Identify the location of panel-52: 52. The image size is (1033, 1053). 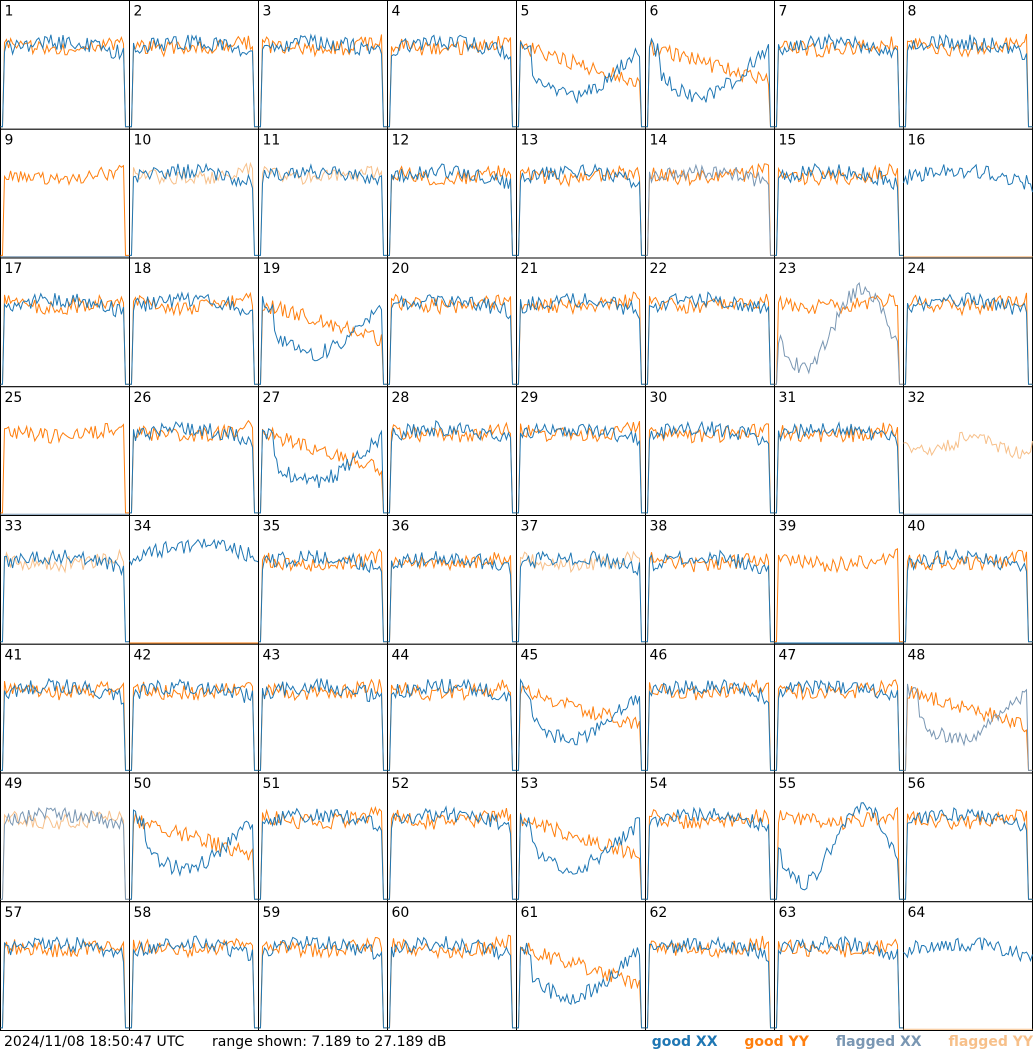
(452, 837).